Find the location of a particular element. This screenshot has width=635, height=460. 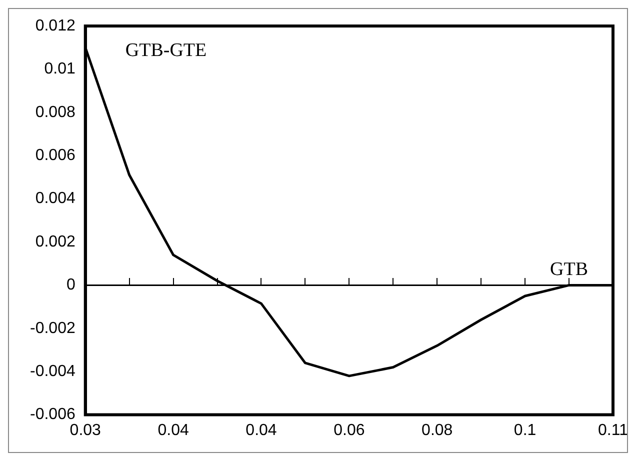

x-tick-label: 0.06 is located at coordinates (349, 430).